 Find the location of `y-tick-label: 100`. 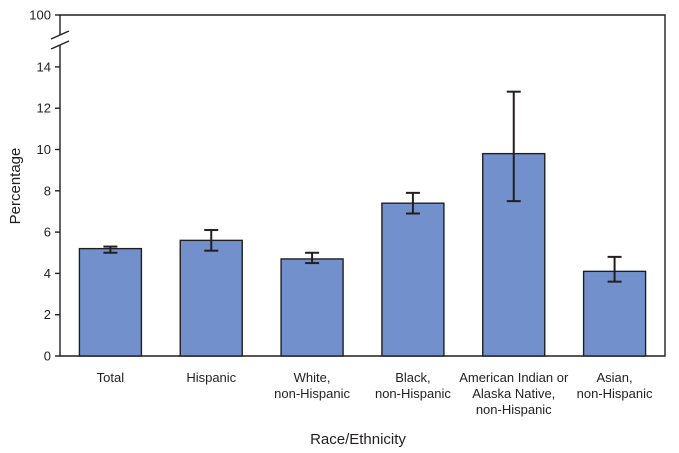

y-tick-label: 100 is located at coordinates (40, 15).